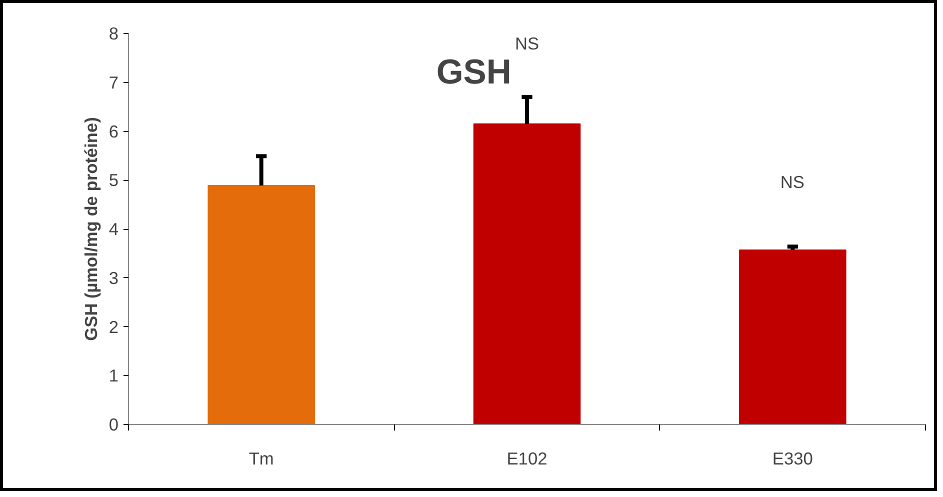  Describe the element at coordinates (113, 424) in the screenshot. I see `y-tick-label: 0` at that location.